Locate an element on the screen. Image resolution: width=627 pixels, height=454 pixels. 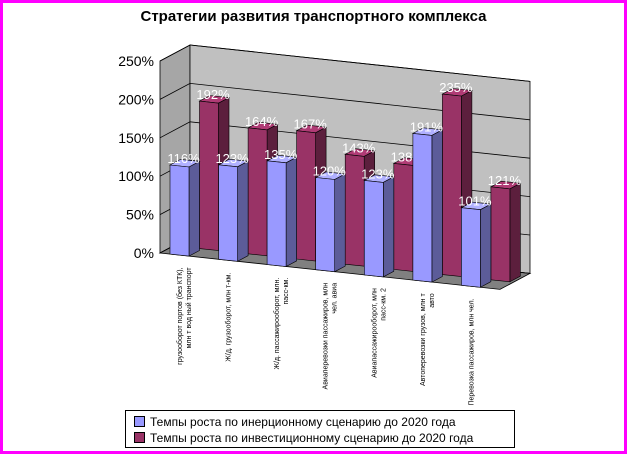
x-category-label: Авиаперевозки пассажиров, млн чел. авиа is located at coordinates (331, 336).